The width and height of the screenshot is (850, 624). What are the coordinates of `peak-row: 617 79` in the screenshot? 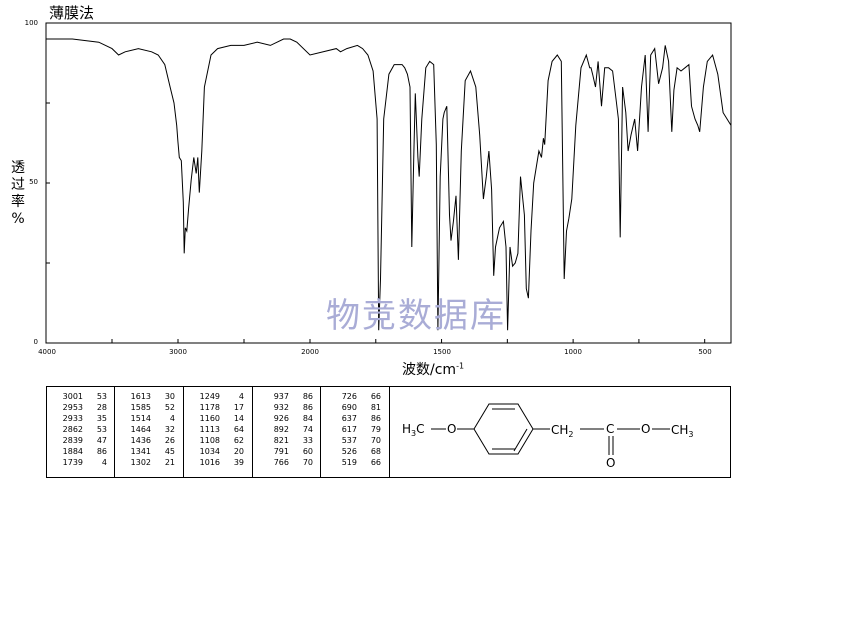 It's located at (355, 429).